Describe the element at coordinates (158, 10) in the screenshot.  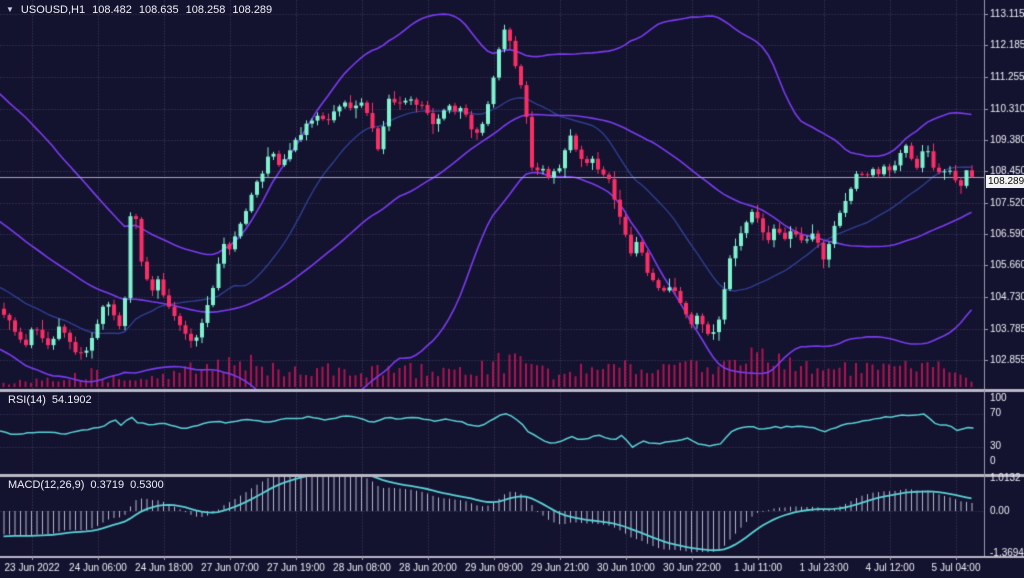
I see `ohlc-high: 108.635` at that location.